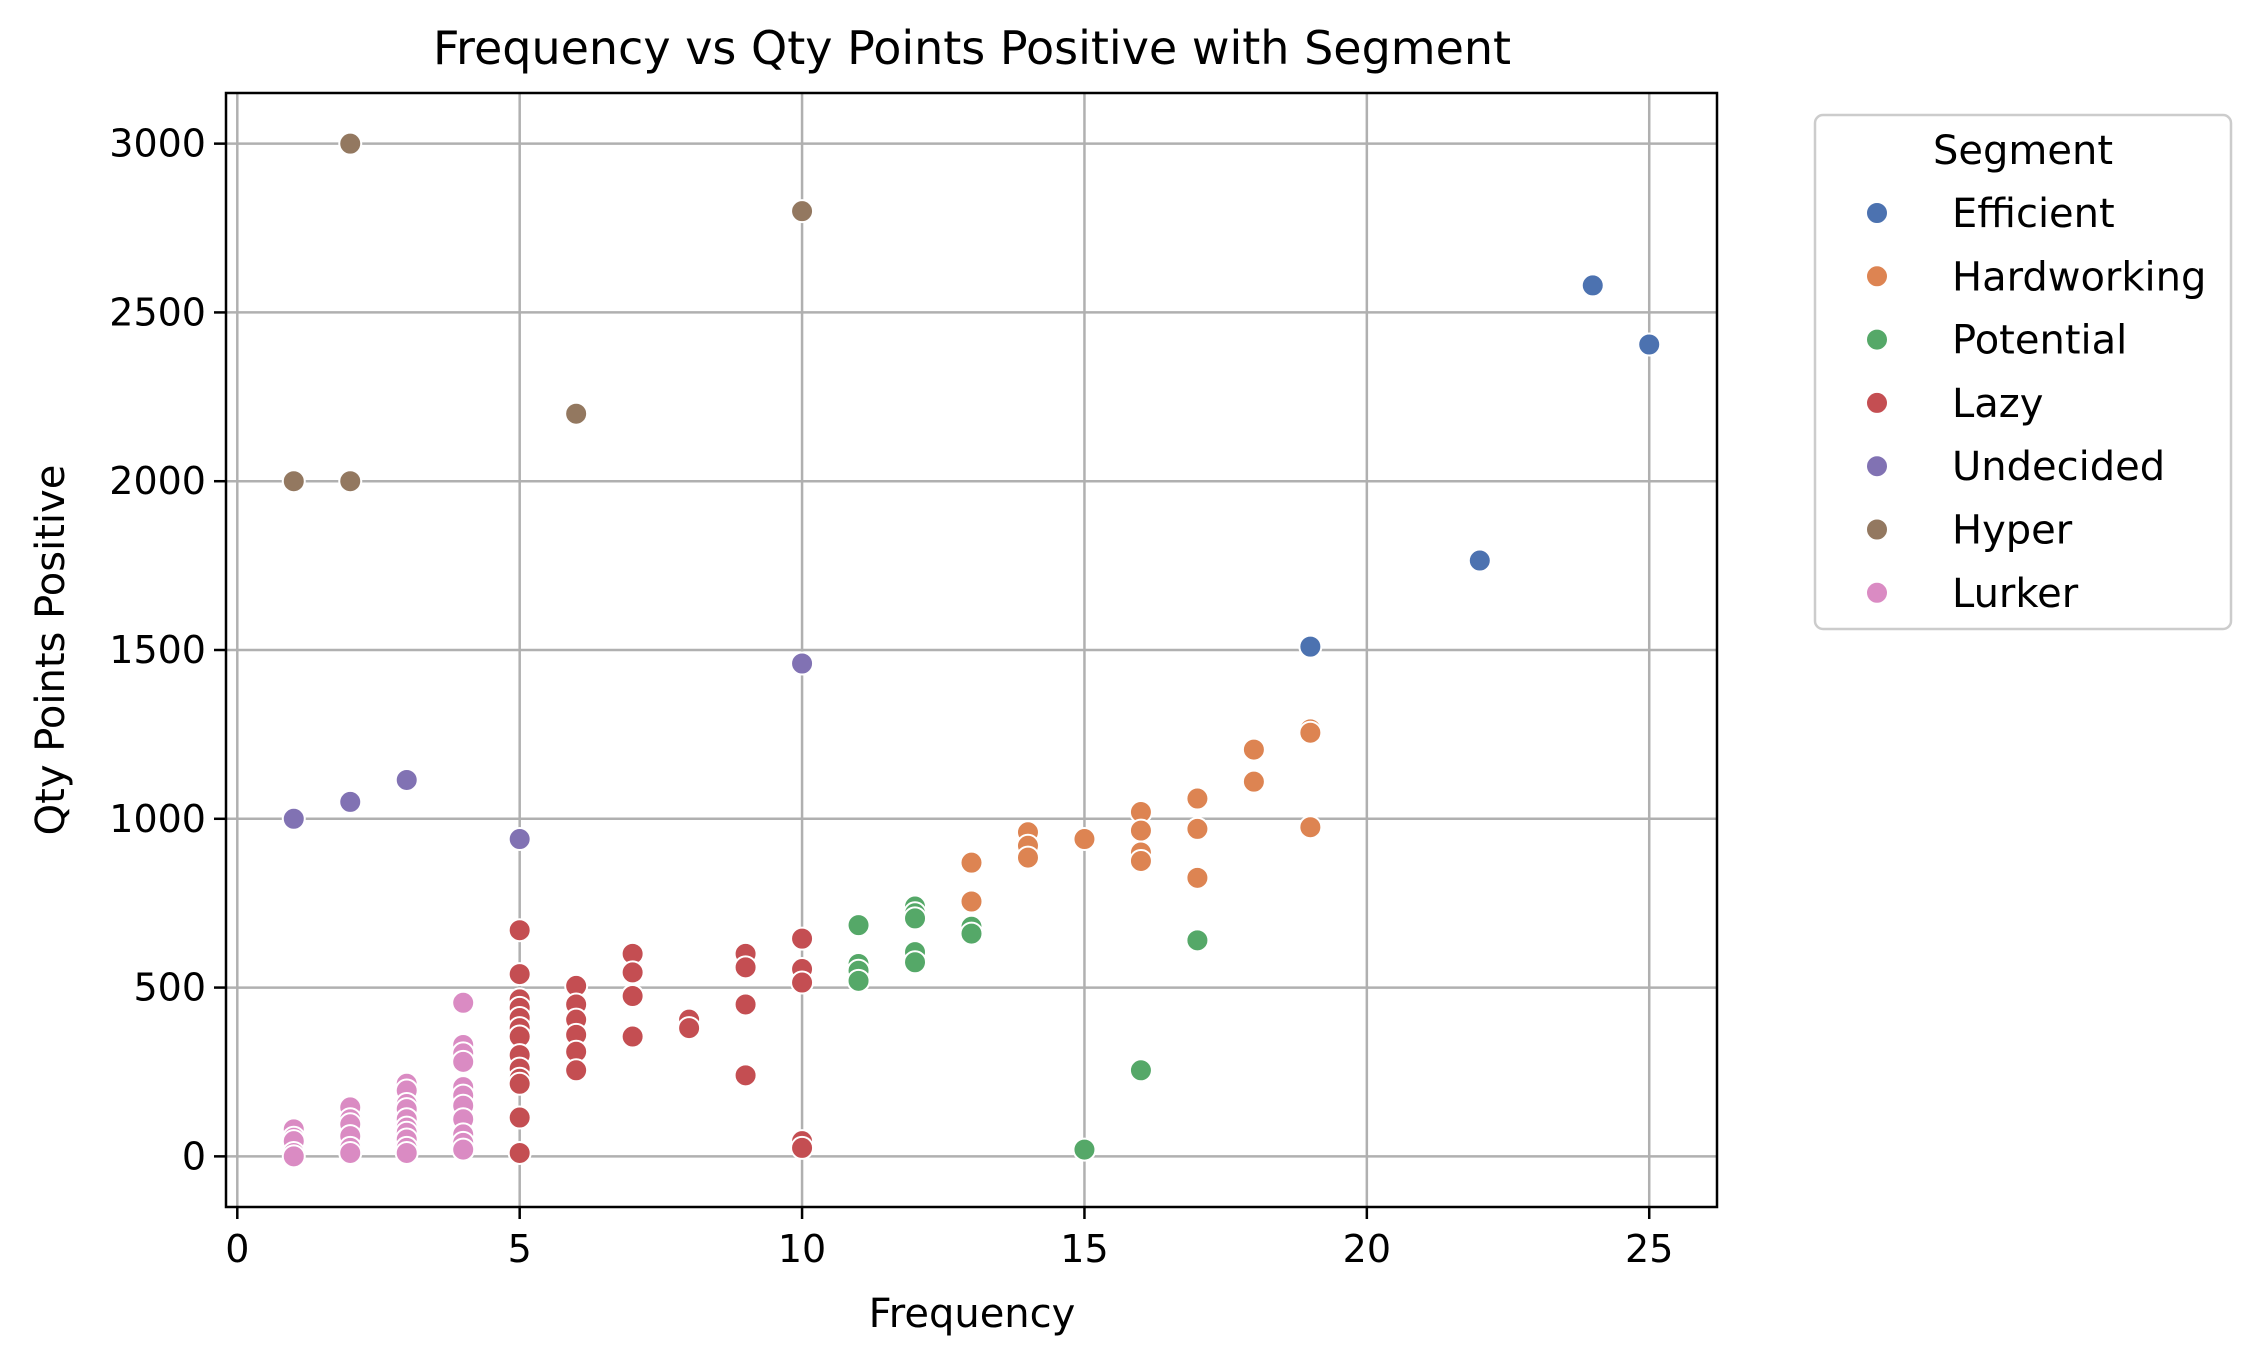 This screenshot has width=2251, height=1361. What do you see at coordinates (2012, 531) in the screenshot?
I see `legend-label-hyper: Hyper` at bounding box center [2012, 531].